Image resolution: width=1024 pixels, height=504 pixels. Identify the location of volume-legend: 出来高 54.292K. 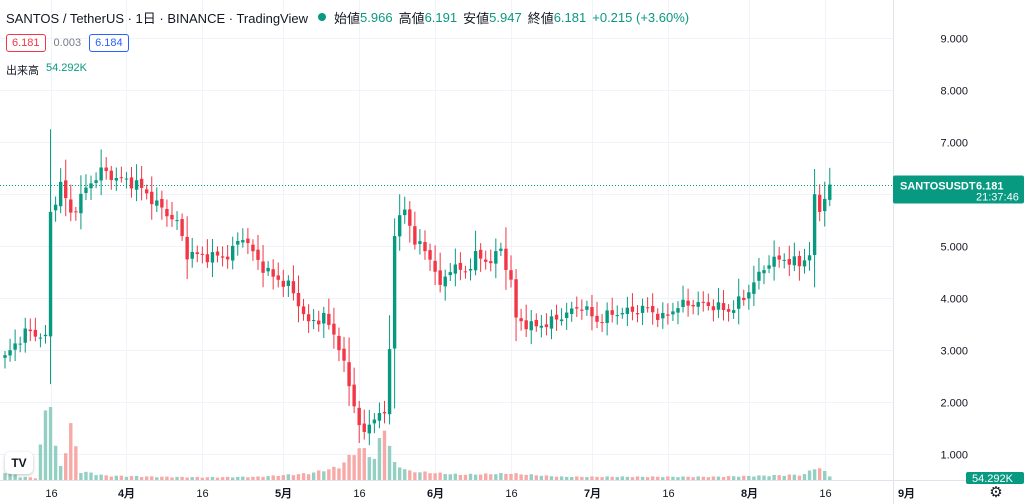
(46, 70).